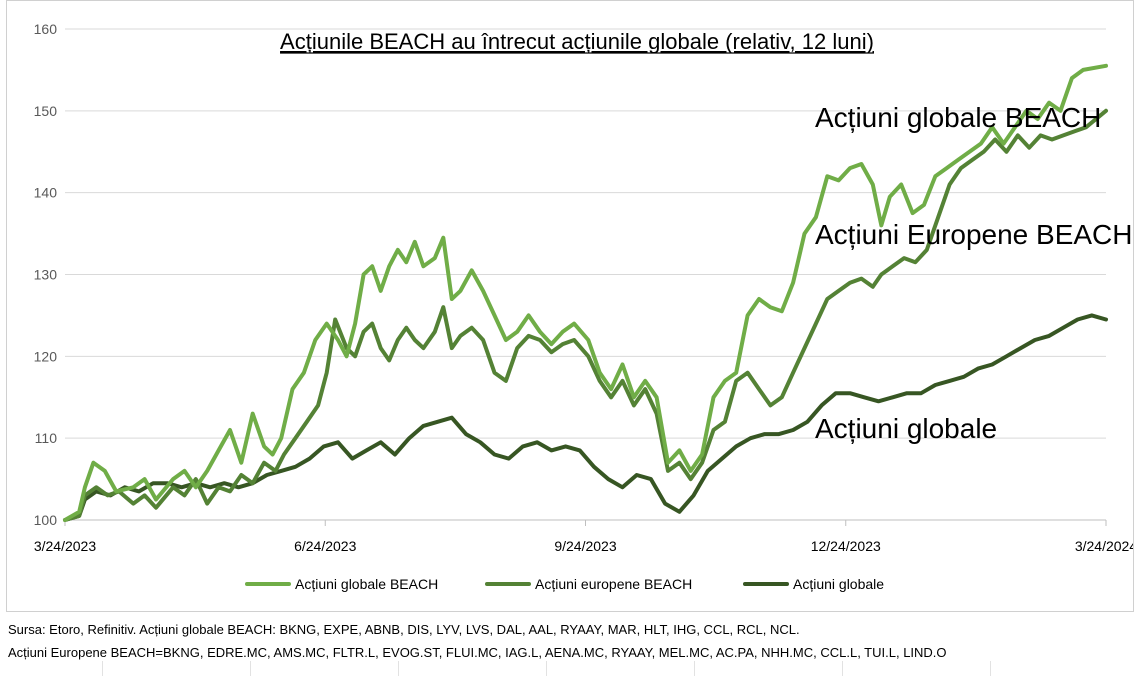  Describe the element at coordinates (906, 428) in the screenshot. I see `annotation-2: Acțiuni globale` at that location.